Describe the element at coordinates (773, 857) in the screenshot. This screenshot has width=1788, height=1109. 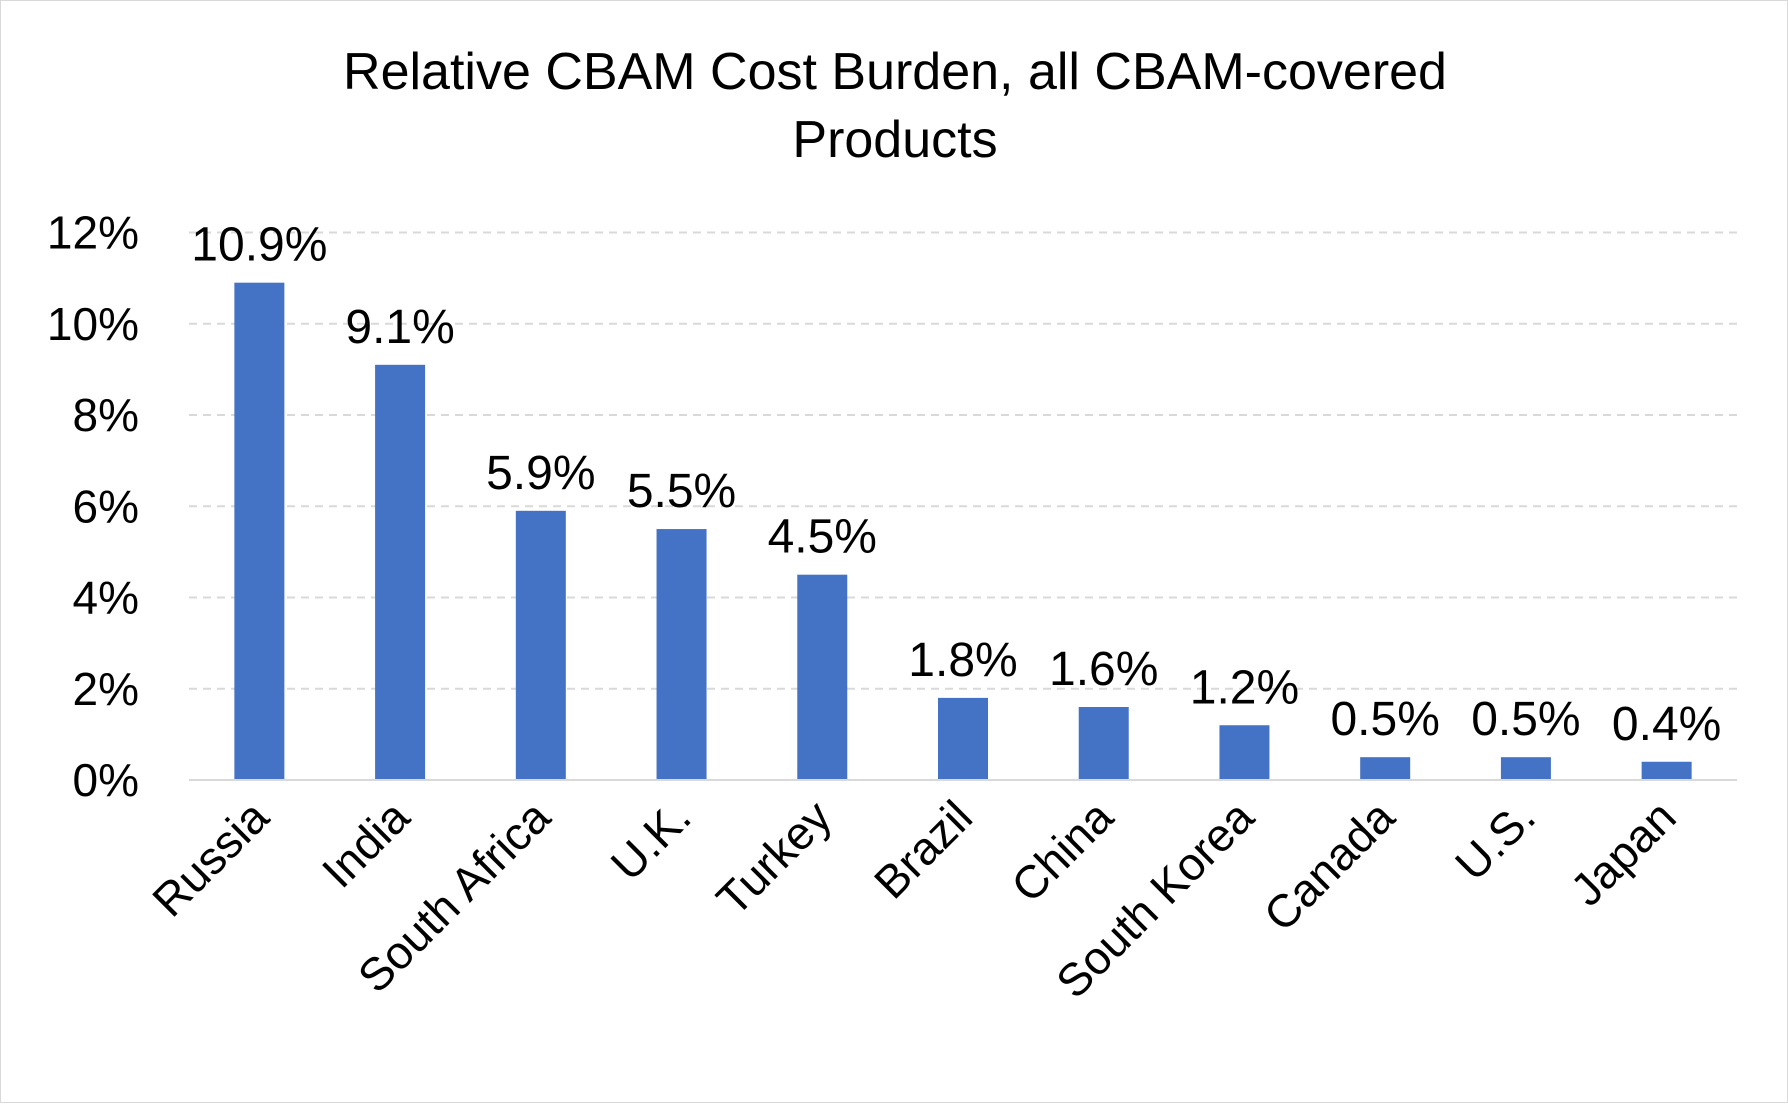
I see `x-tick-label: Turkey` at that location.